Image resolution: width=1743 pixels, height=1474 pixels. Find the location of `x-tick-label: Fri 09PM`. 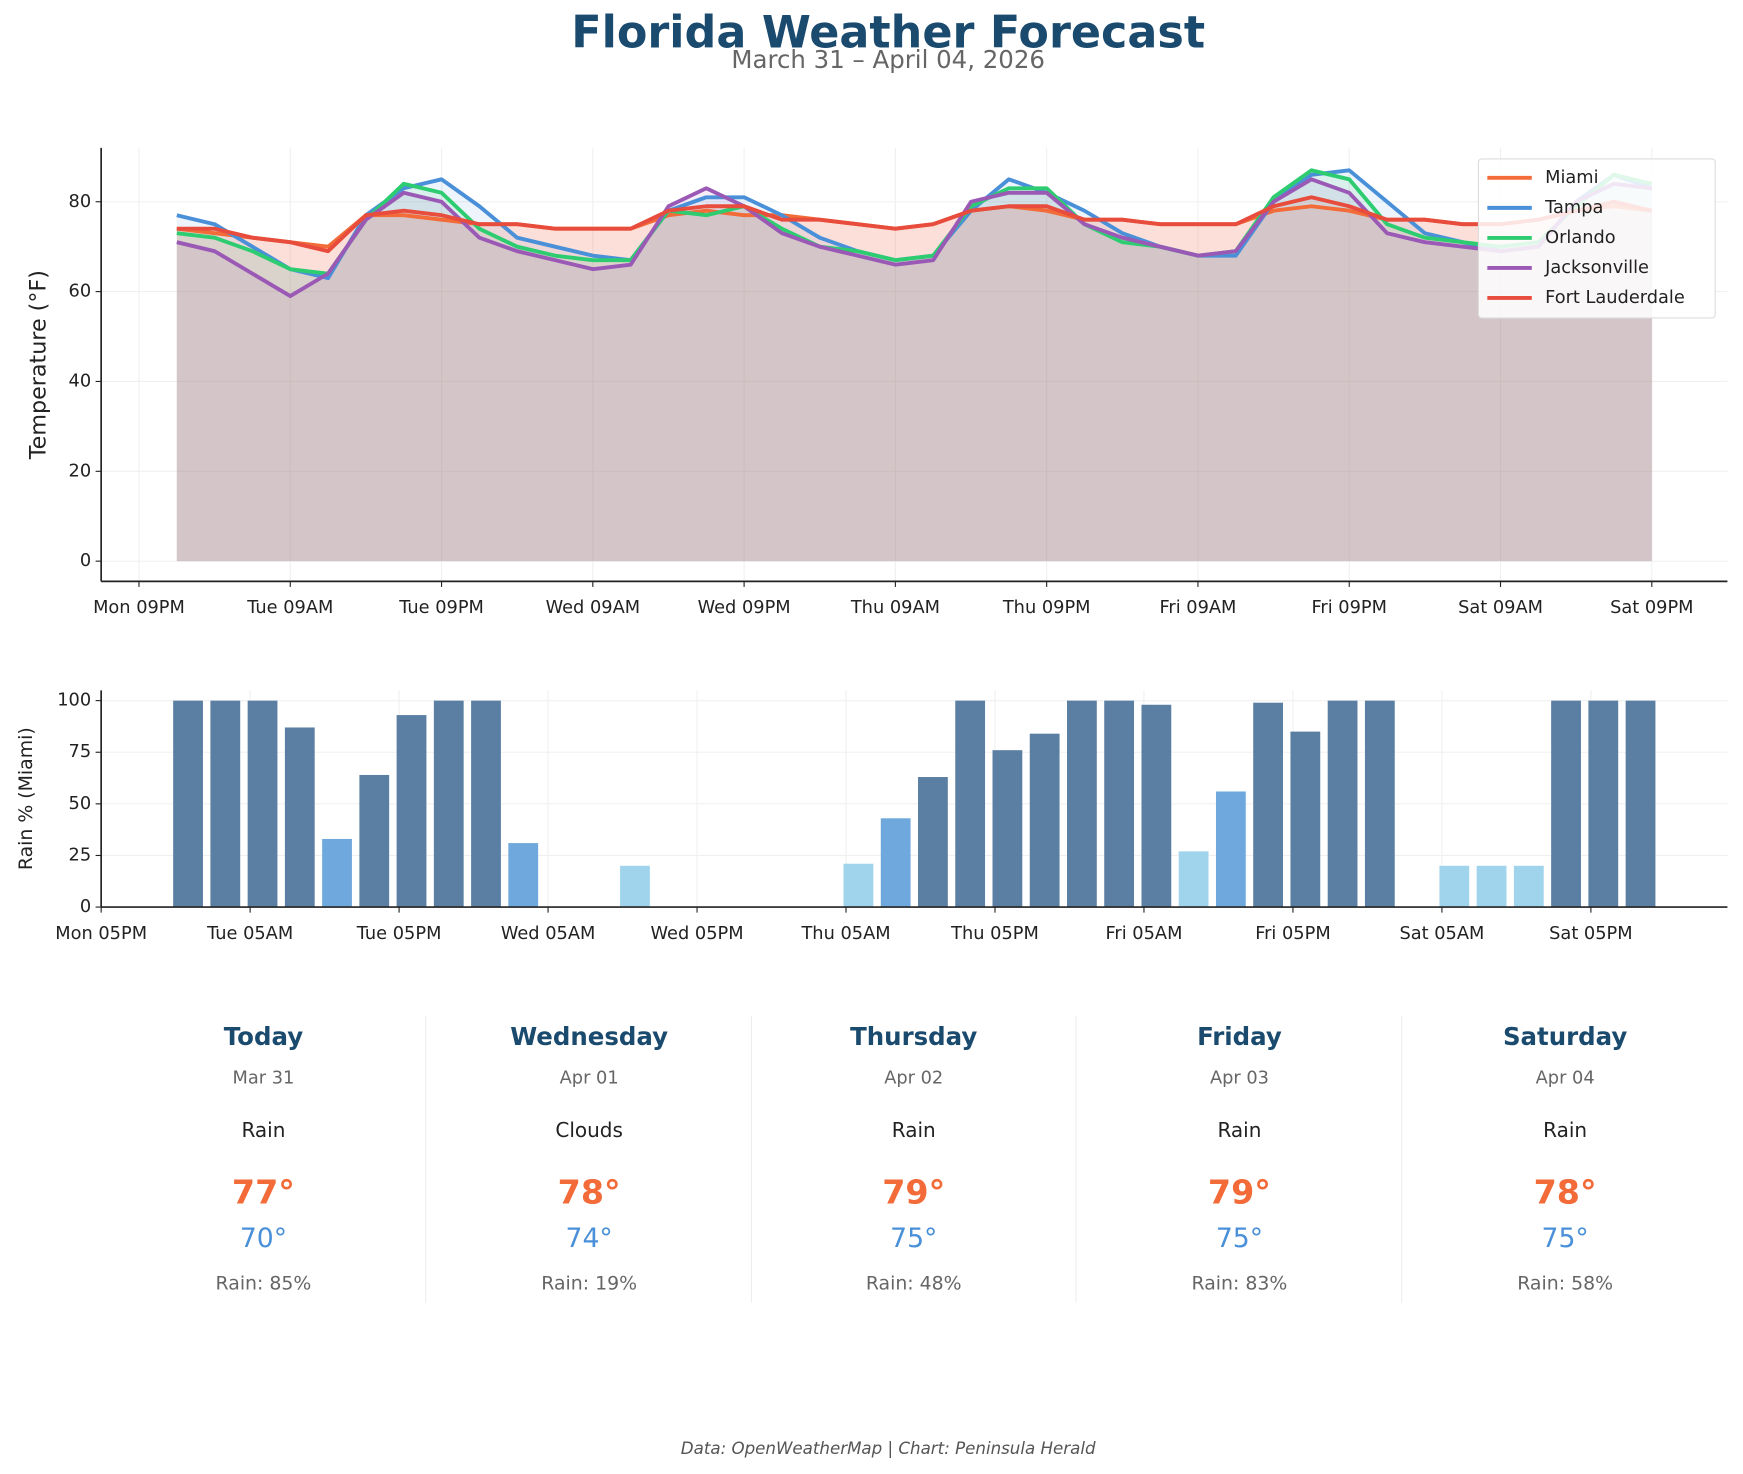

x-tick-label: Fri 09PM is located at coordinates (1348, 607).